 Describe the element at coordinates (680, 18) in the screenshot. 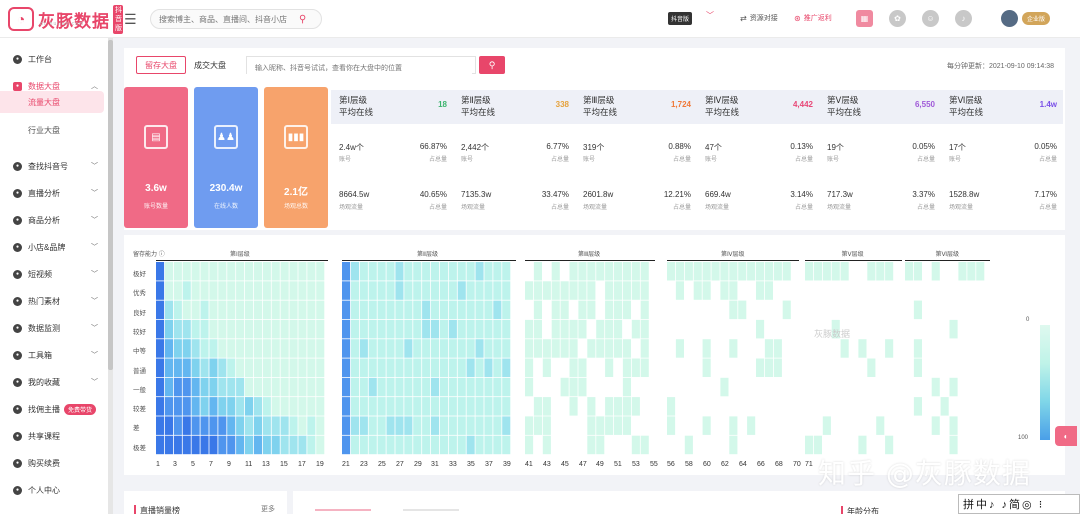

I see `platform-selector: 抖音版` at that location.